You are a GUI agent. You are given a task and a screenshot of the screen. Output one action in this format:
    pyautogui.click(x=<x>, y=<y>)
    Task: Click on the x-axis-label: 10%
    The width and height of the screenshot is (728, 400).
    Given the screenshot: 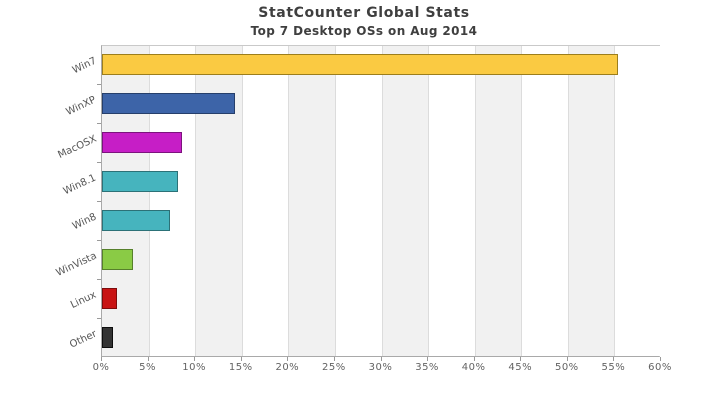 What is the action you would take?
    pyautogui.click(x=194, y=367)
    